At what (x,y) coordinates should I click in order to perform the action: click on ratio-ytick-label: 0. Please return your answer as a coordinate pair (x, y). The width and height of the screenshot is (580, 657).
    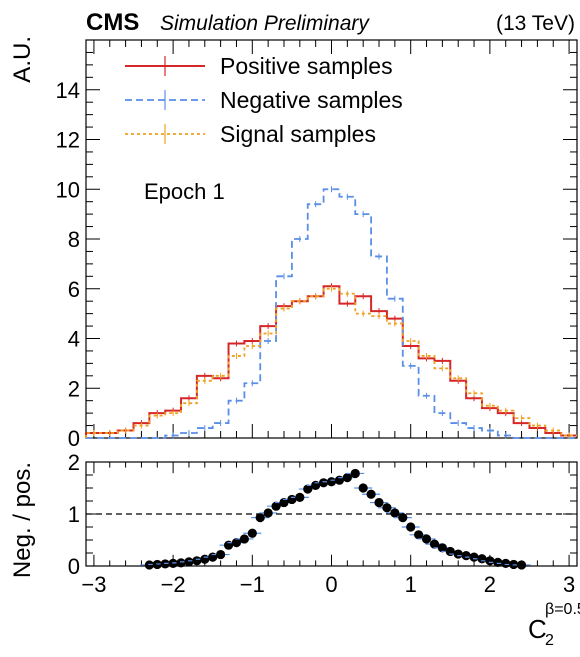
    Looking at the image, I should click on (74, 566).